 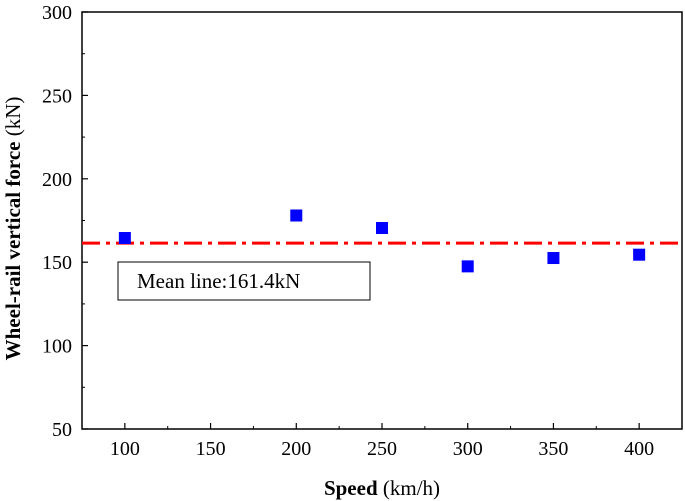 What do you see at coordinates (57, 13) in the screenshot?
I see `y-tick-label-300: 300` at bounding box center [57, 13].